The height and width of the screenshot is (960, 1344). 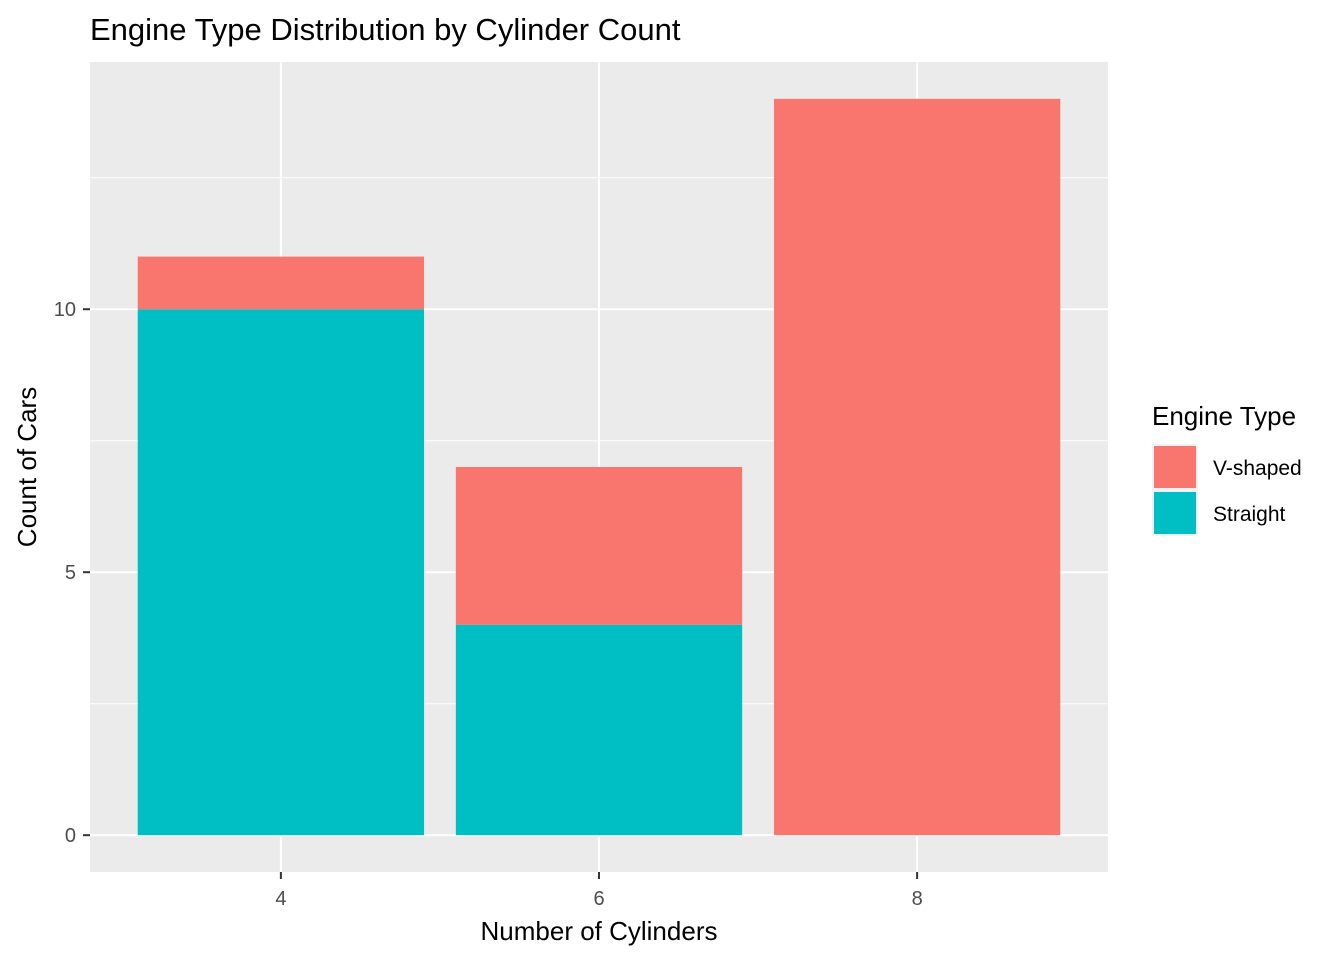 I want to click on y-tick-label: 5, so click(x=70, y=573).